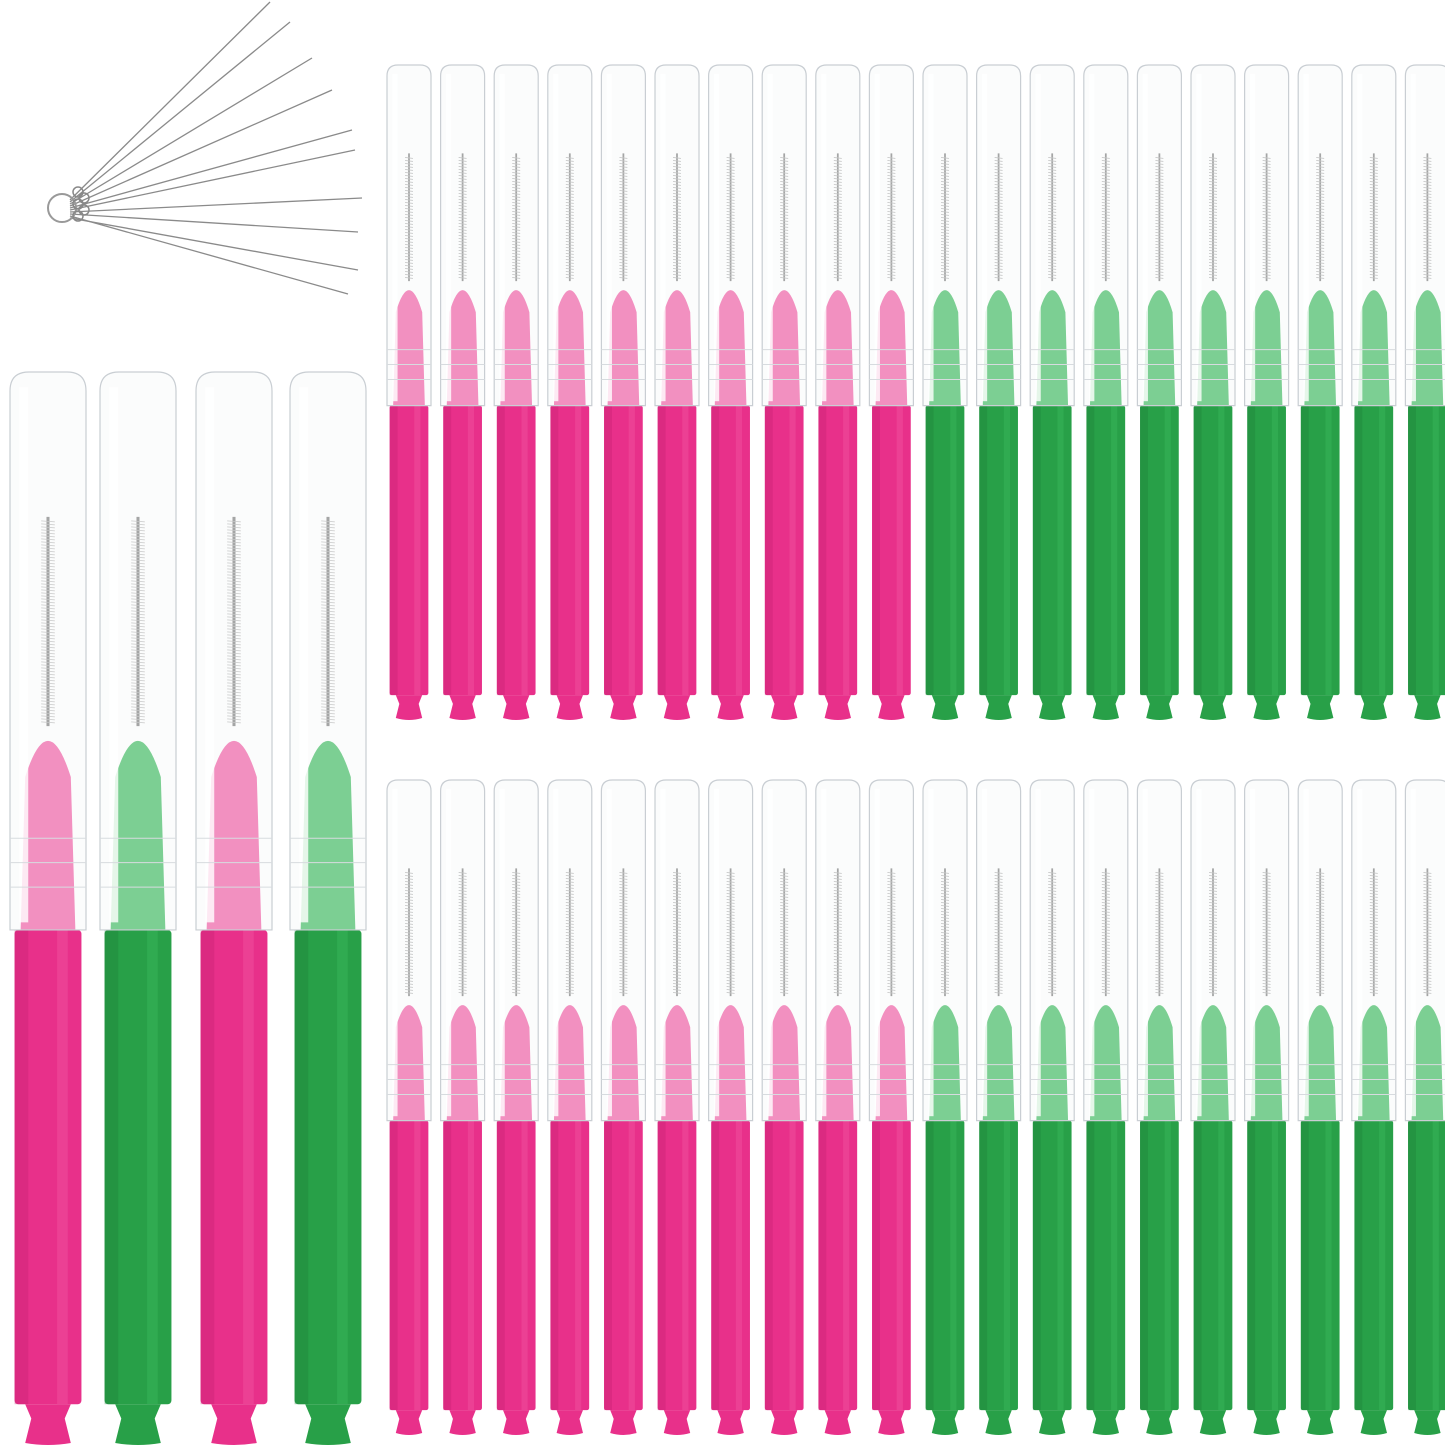 Image resolution: width=1445 pixels, height=1454 pixels. Describe the element at coordinates (170, 101) in the screenshot. I see `needle` at that location.